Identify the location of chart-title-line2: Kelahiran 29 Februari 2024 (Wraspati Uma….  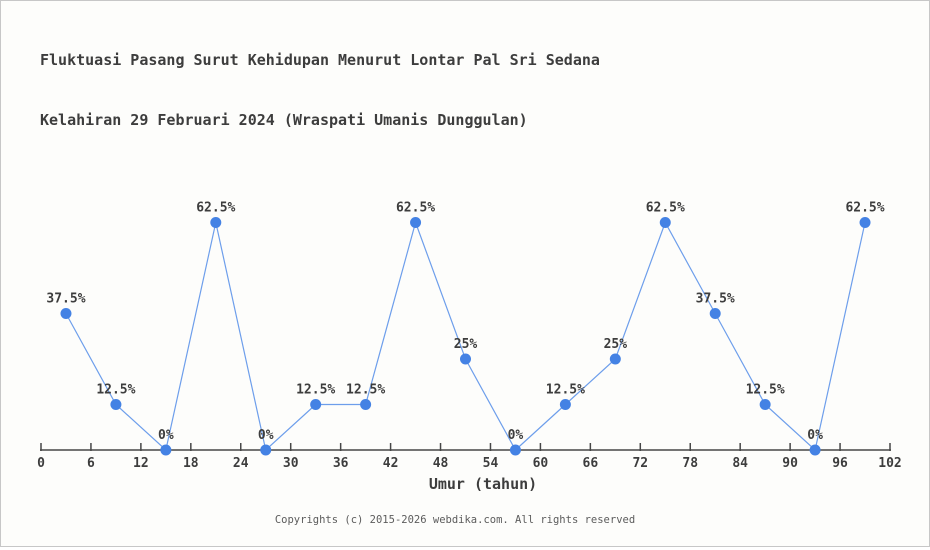
(284, 120).